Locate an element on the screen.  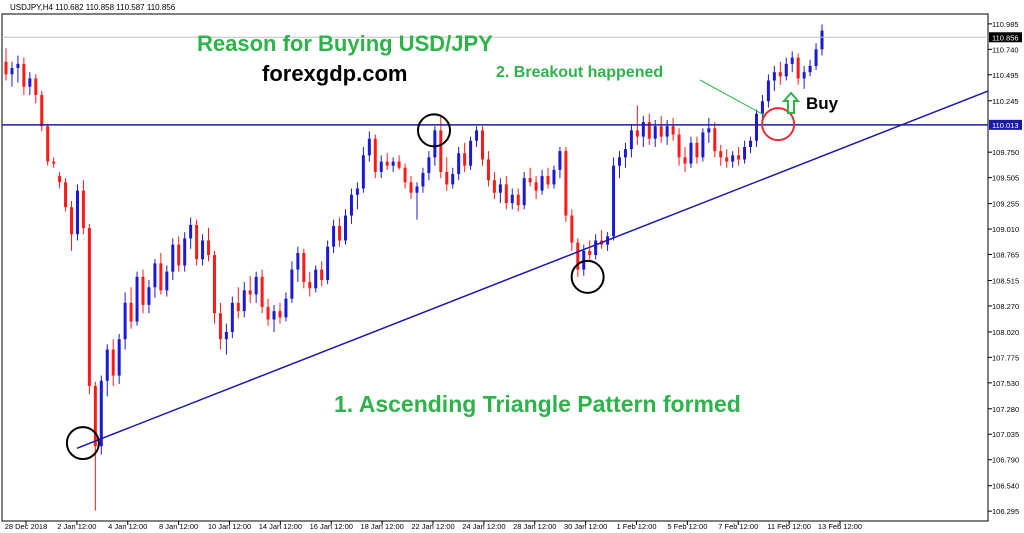
y-tick-label: 108.515 is located at coordinates (1005, 280).